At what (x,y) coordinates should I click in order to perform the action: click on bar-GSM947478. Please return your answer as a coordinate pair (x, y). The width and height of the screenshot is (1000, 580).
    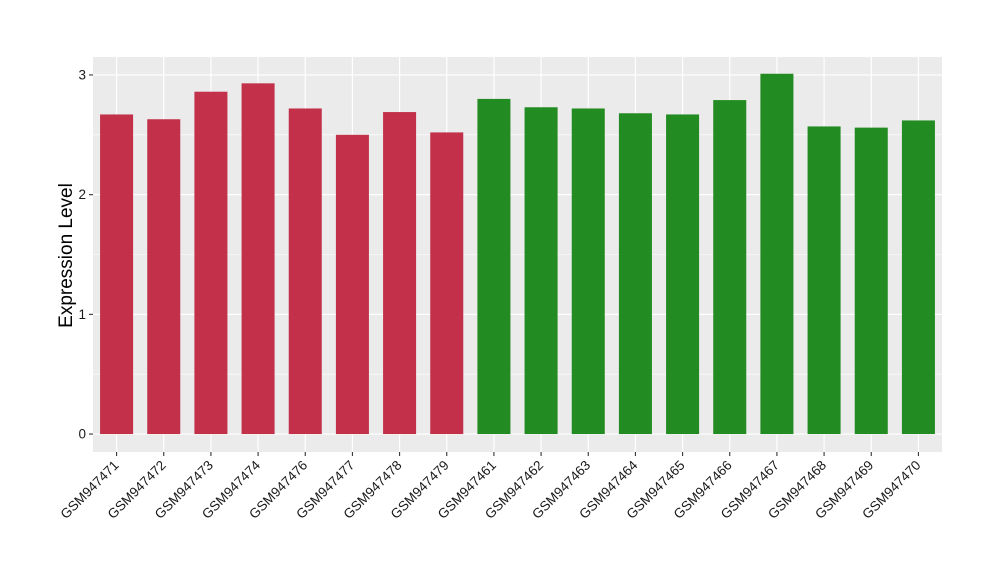
    Looking at the image, I should click on (400, 273).